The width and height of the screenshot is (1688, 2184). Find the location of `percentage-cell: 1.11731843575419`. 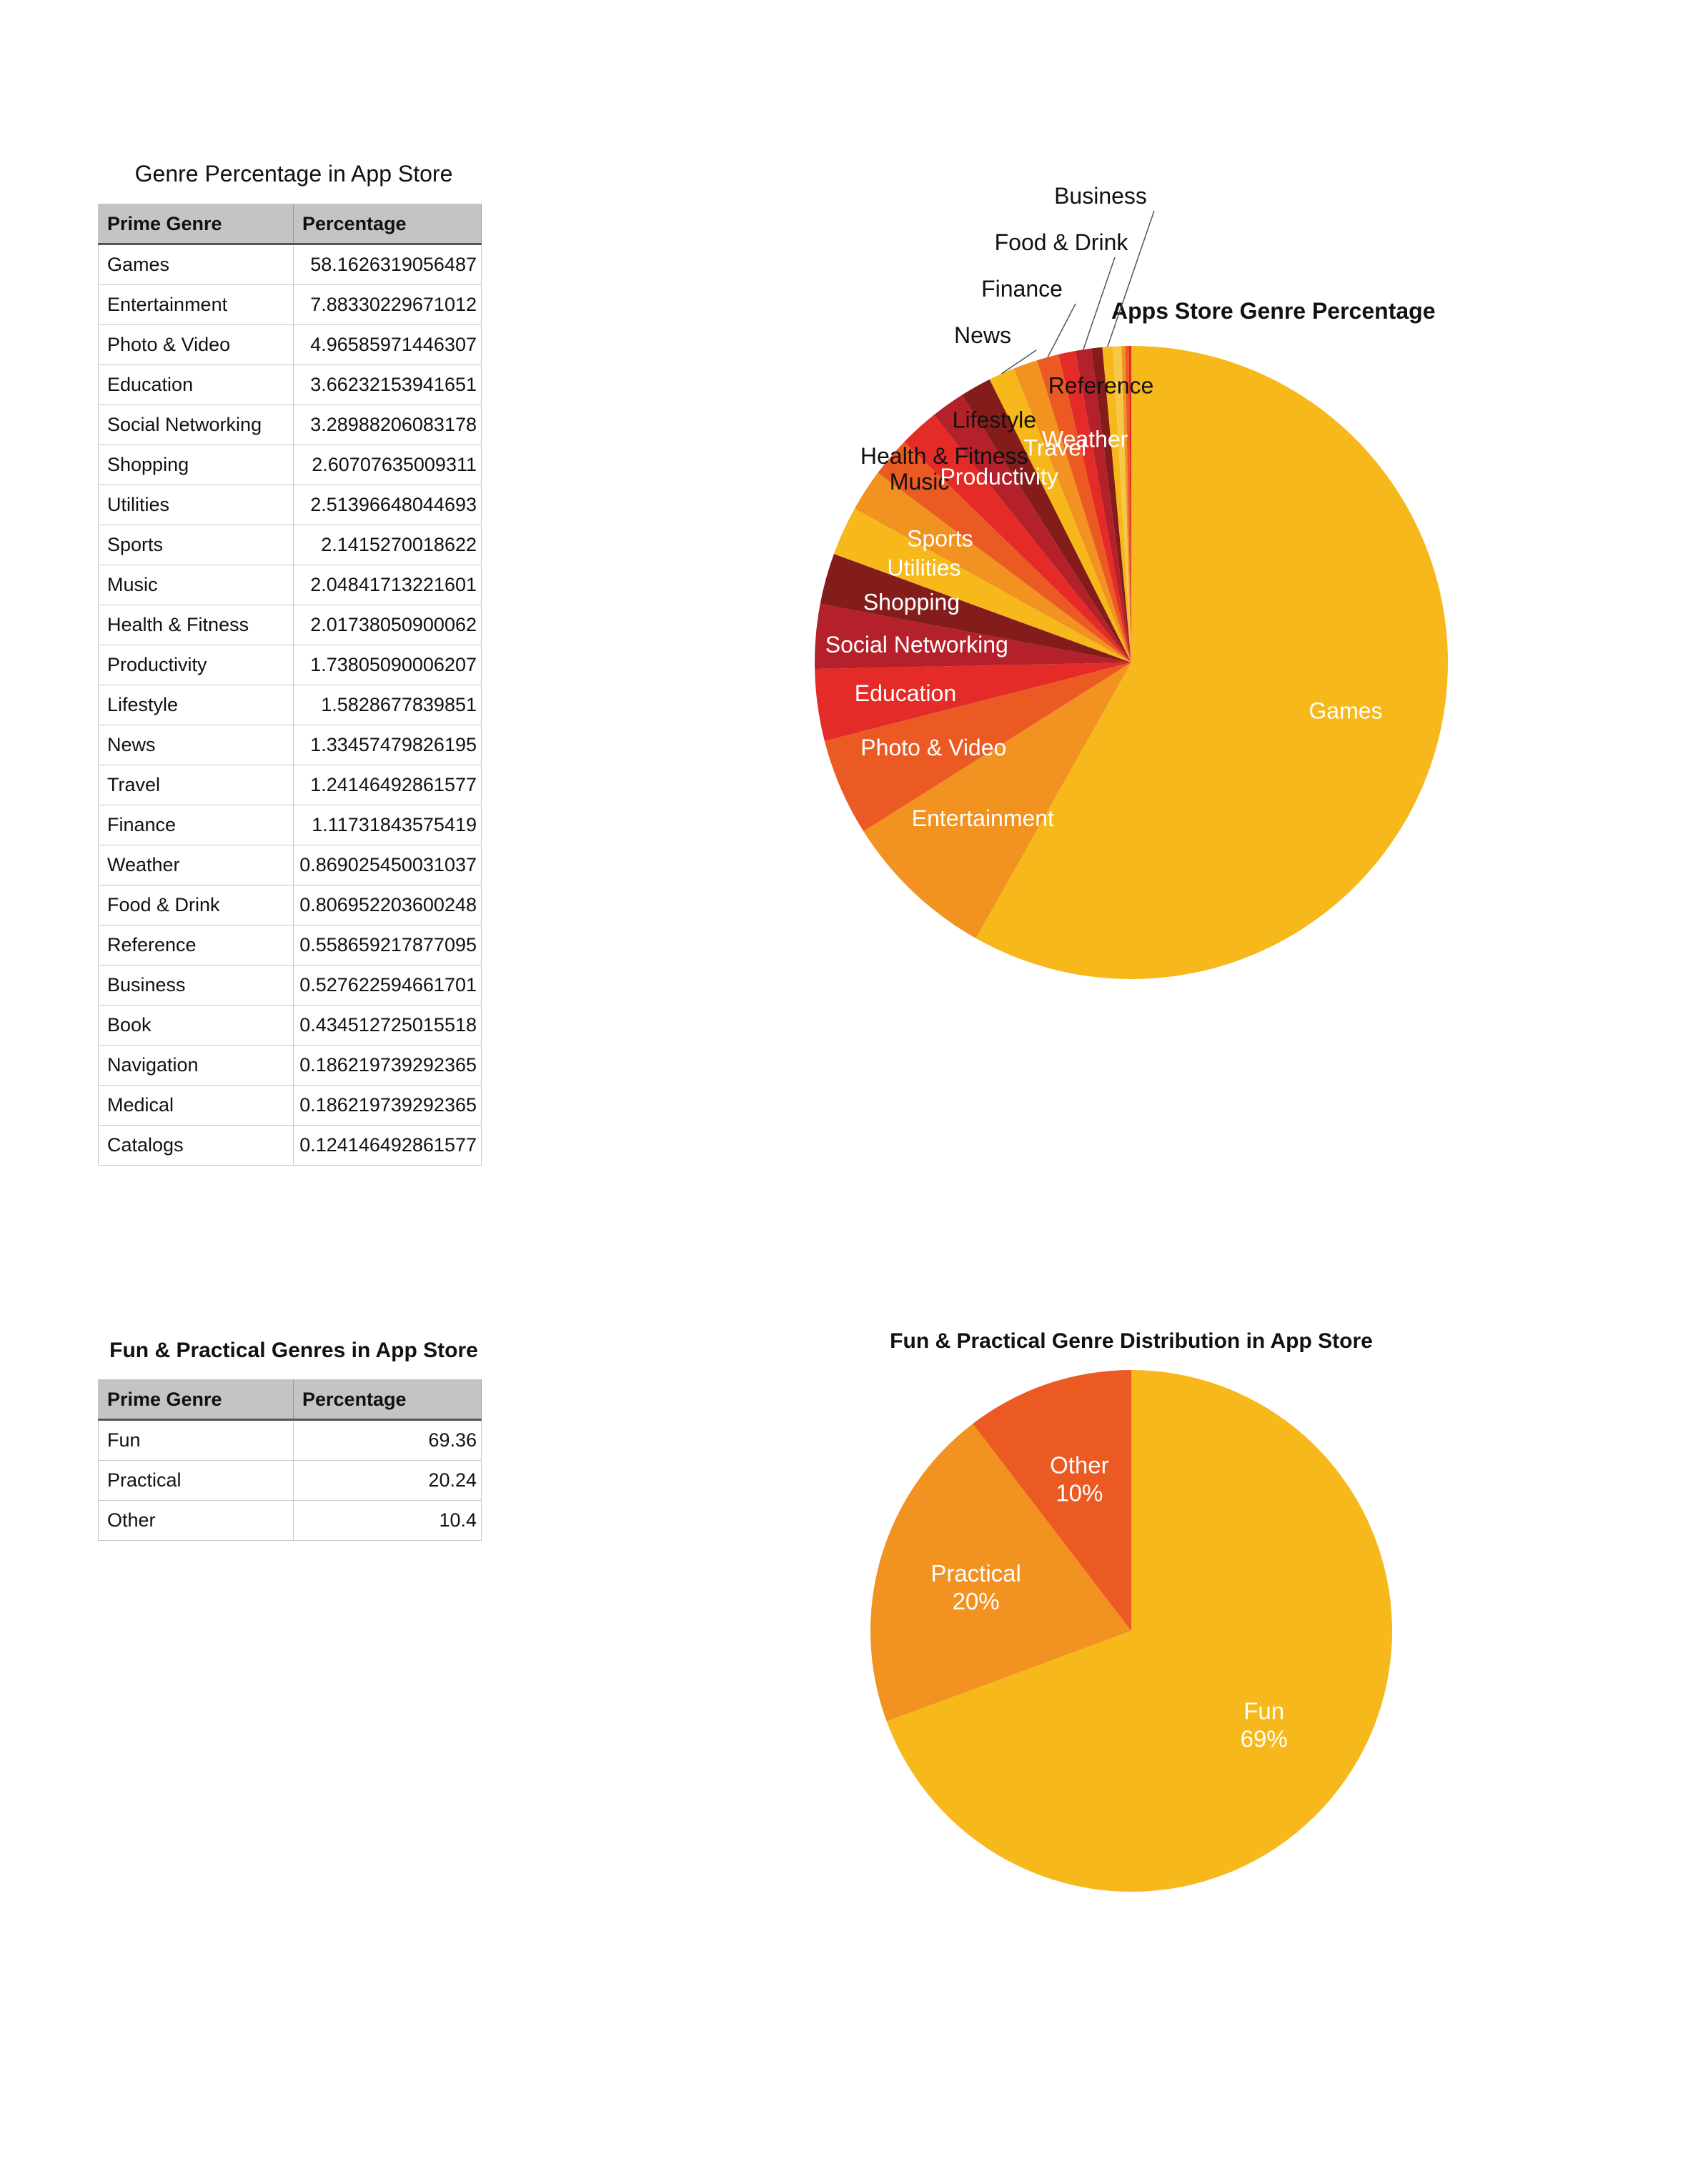

percentage-cell: 1.11731843575419 is located at coordinates (387, 825).